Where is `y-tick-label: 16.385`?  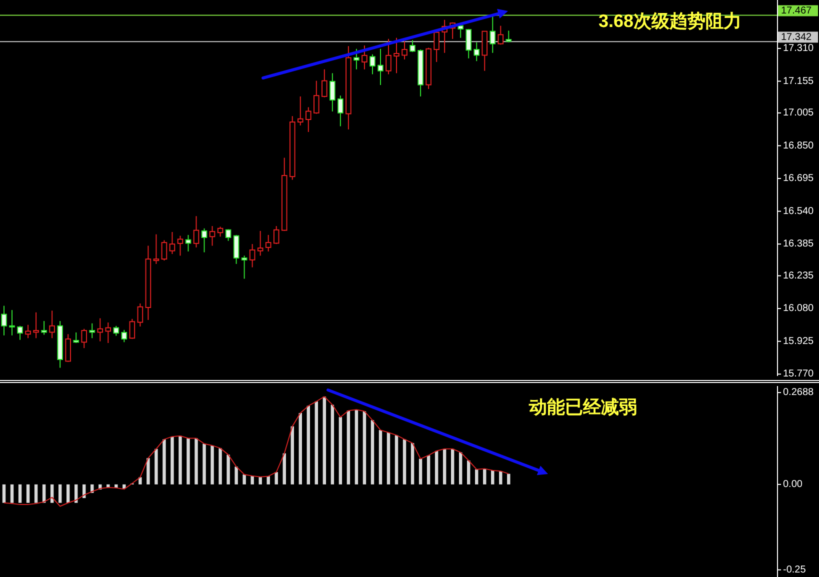
y-tick-label: 16.385 is located at coordinates (798, 244).